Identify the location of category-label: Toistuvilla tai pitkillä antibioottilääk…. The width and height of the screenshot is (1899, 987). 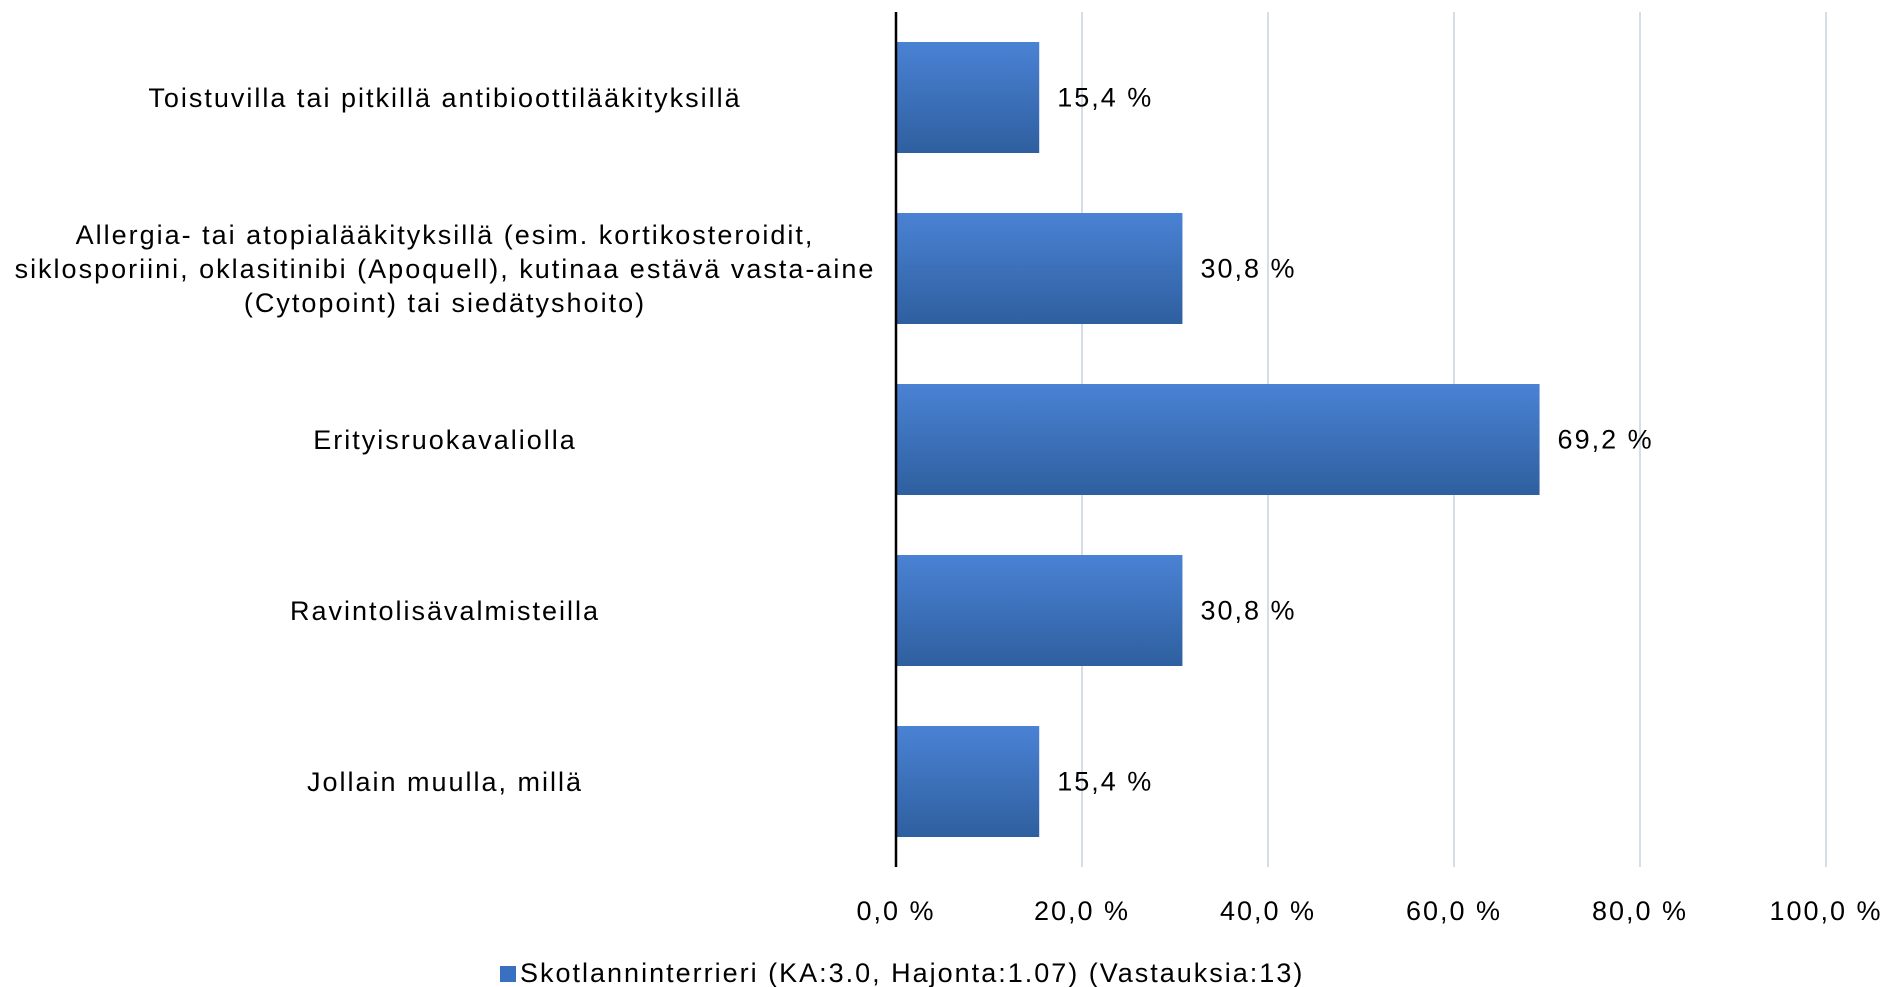
(445, 97).